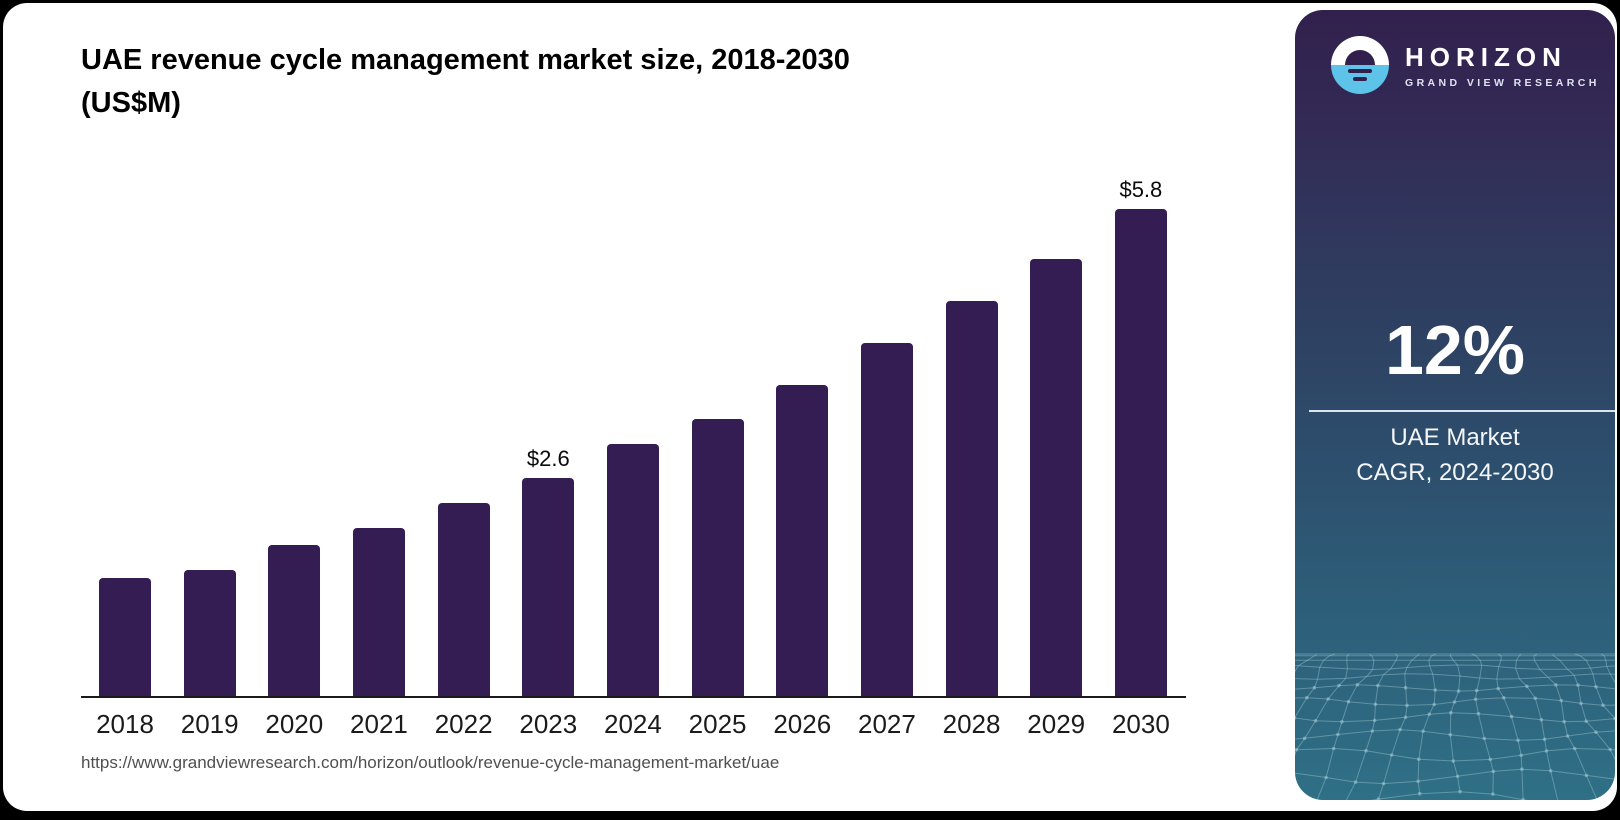 The height and width of the screenshot is (820, 1620). Describe the element at coordinates (125, 637) in the screenshot. I see `bar-2018` at that location.